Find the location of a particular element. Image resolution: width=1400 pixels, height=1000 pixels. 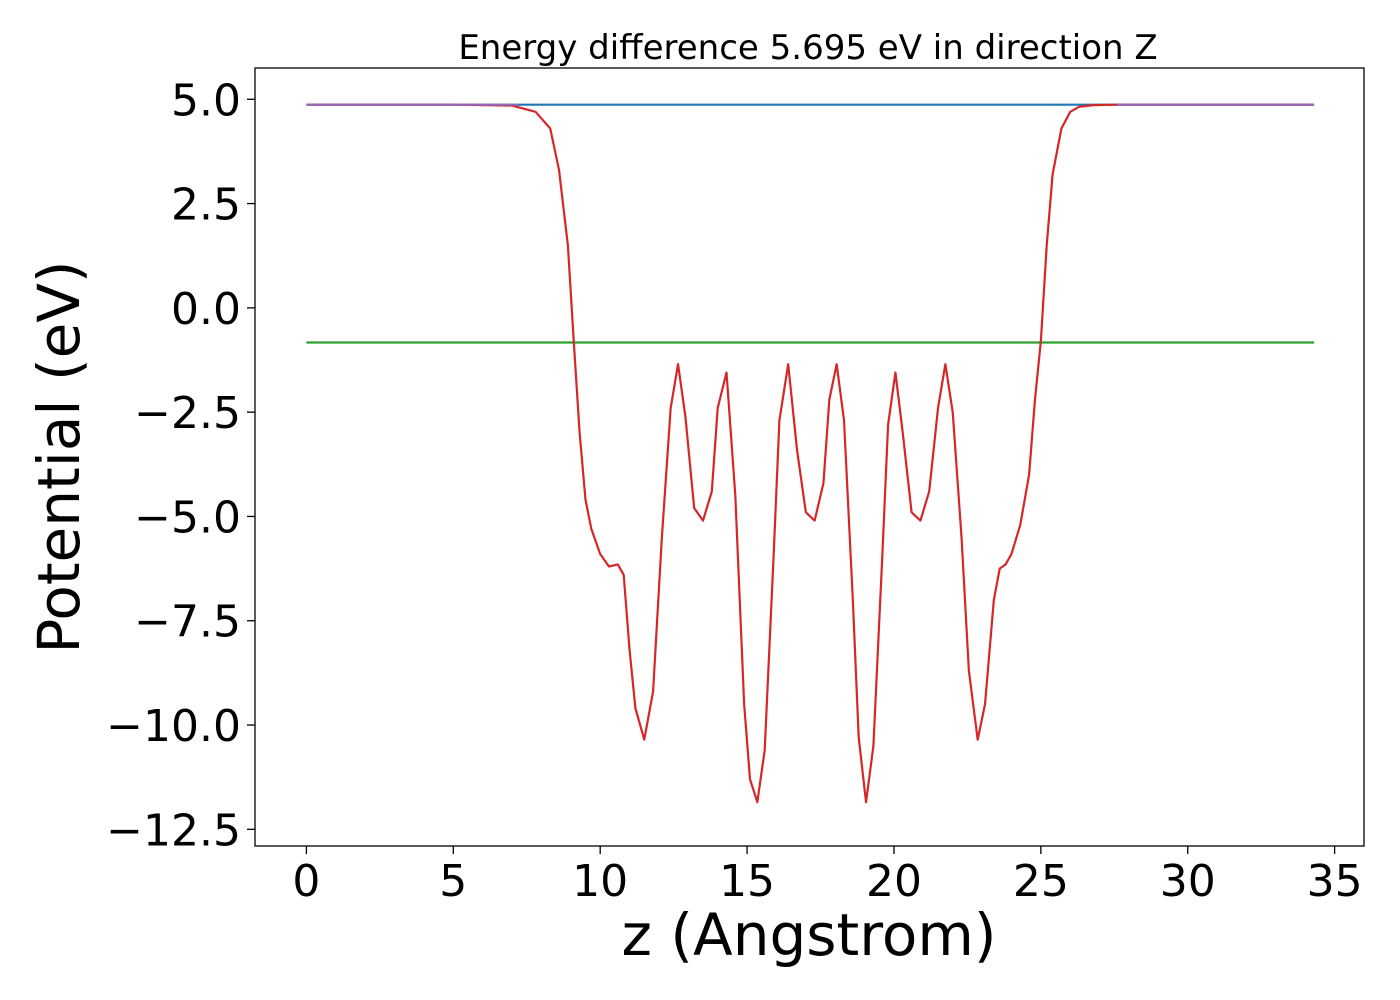

x-tick-label: 25 is located at coordinates (1041, 881).